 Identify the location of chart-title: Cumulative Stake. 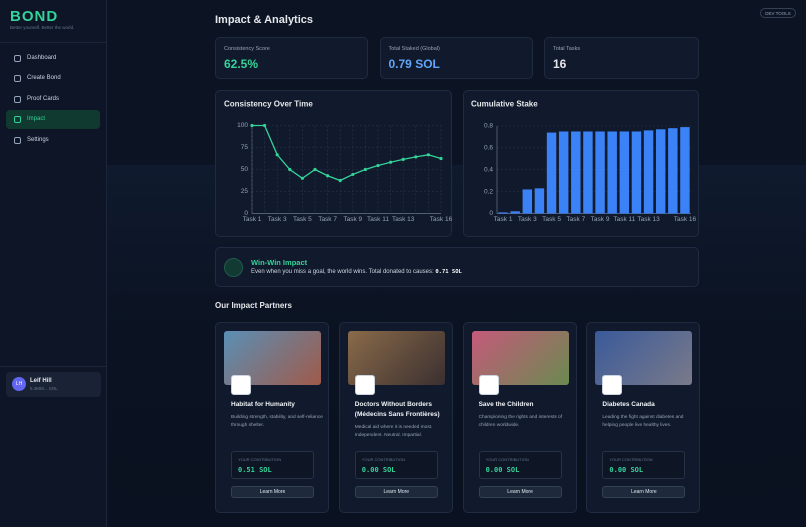
(504, 104).